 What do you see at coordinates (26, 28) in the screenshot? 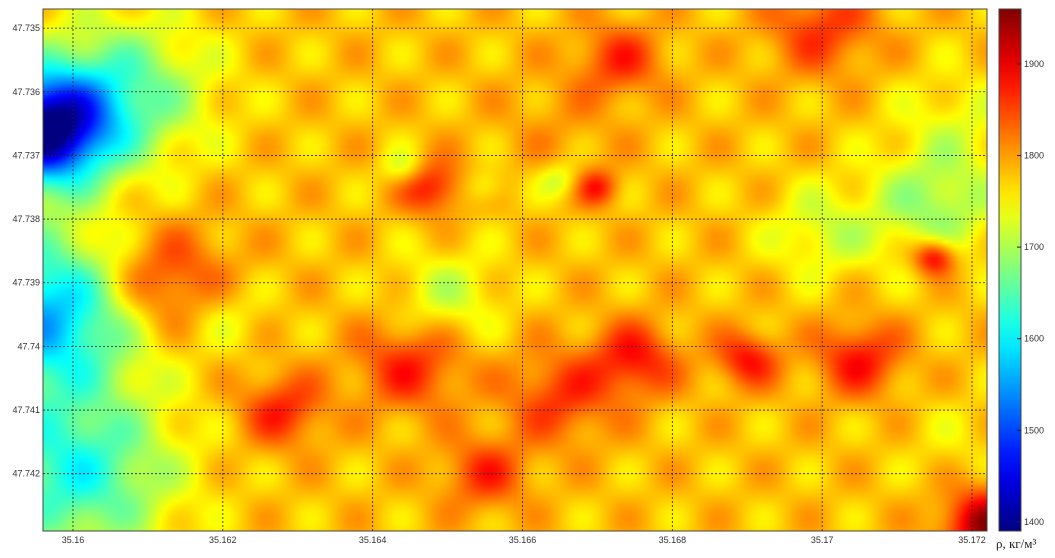
I see `y-tick-label: 47.735` at bounding box center [26, 28].